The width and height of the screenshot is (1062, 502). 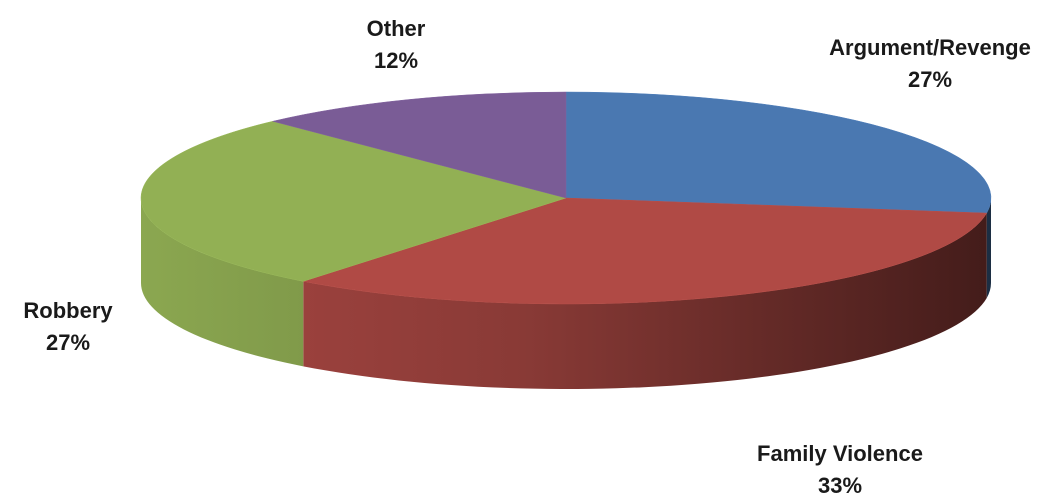 I want to click on slice-label-robbery: Robbery, so click(x=68, y=310).